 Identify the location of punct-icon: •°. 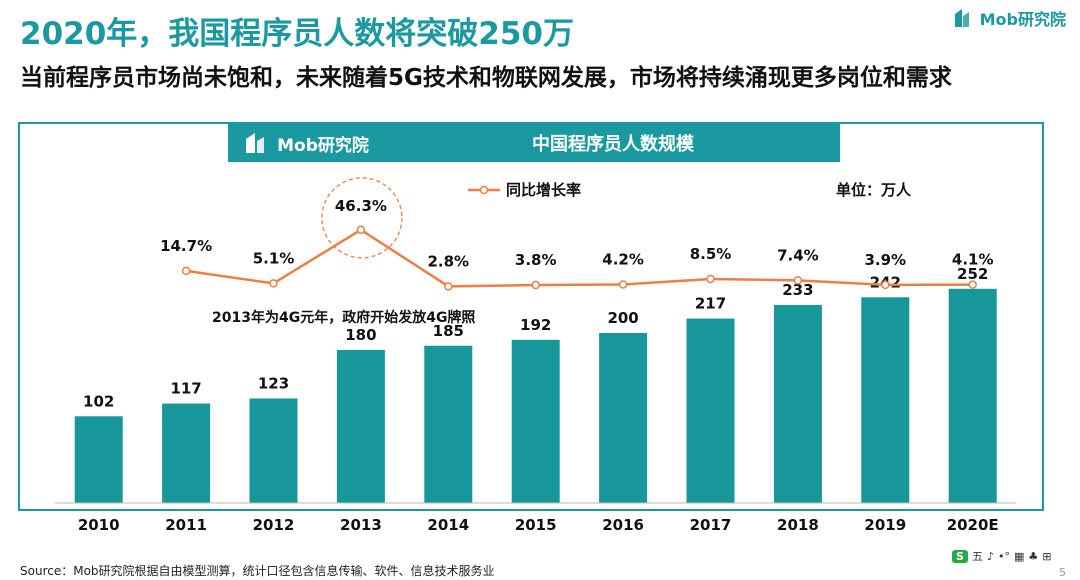
(1003, 556).